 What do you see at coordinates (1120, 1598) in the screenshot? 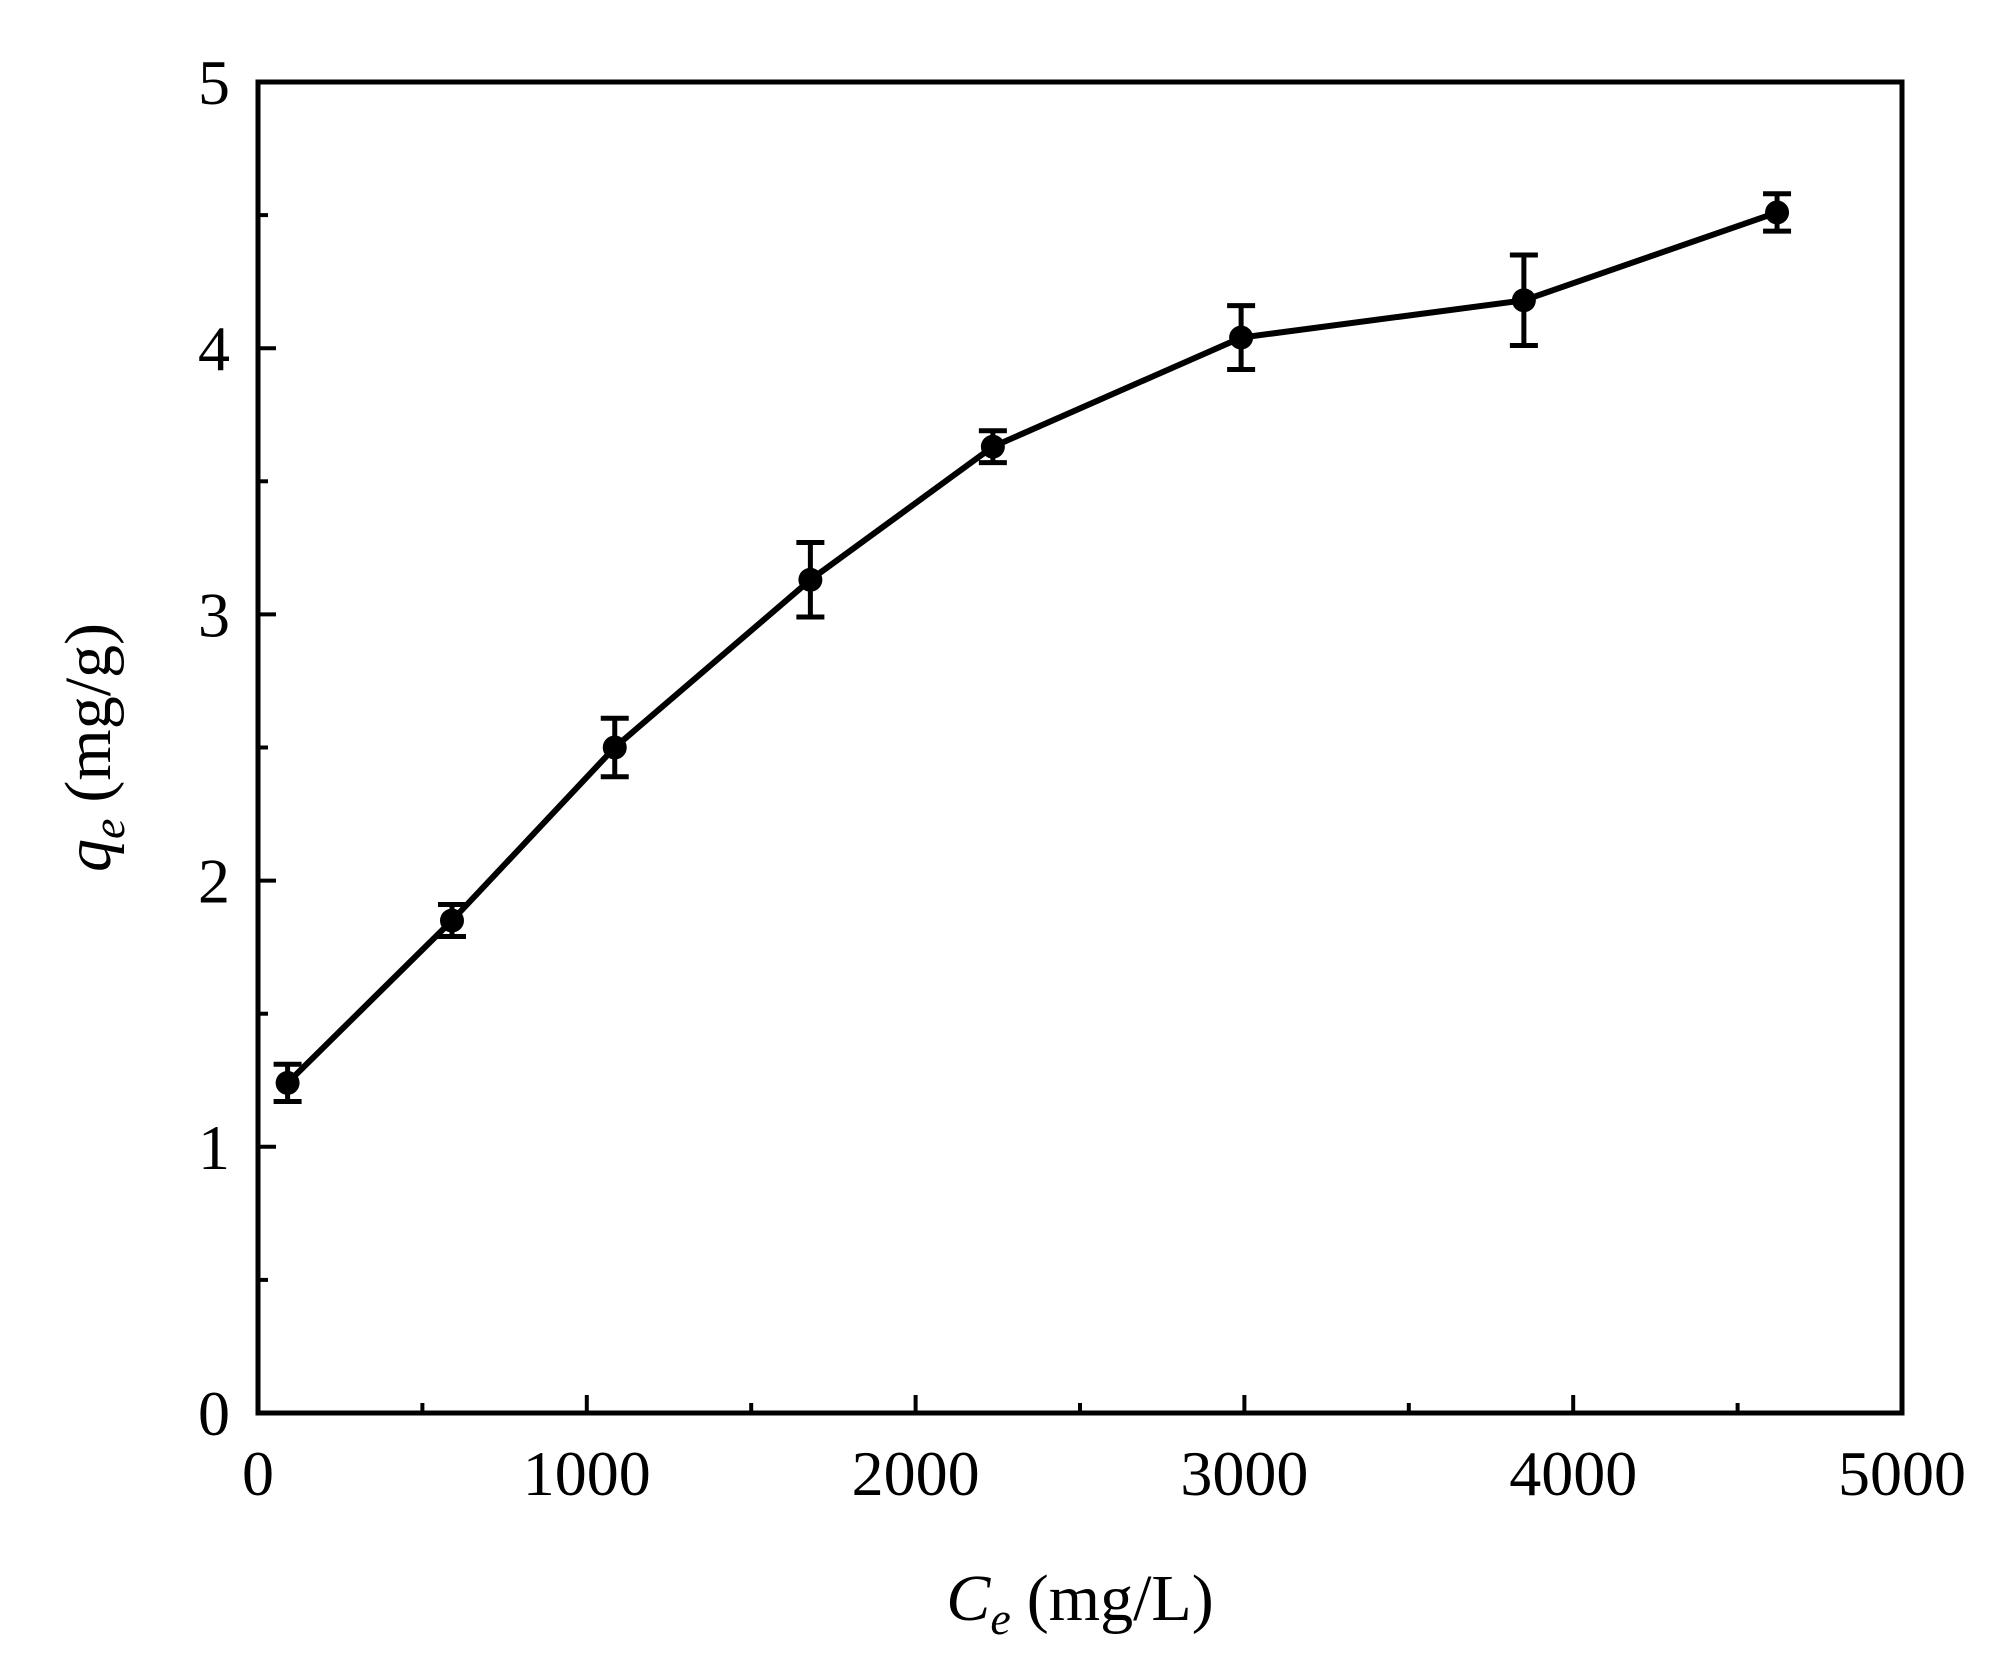
I see `x-axis-unit: (mg/L)` at bounding box center [1120, 1598].